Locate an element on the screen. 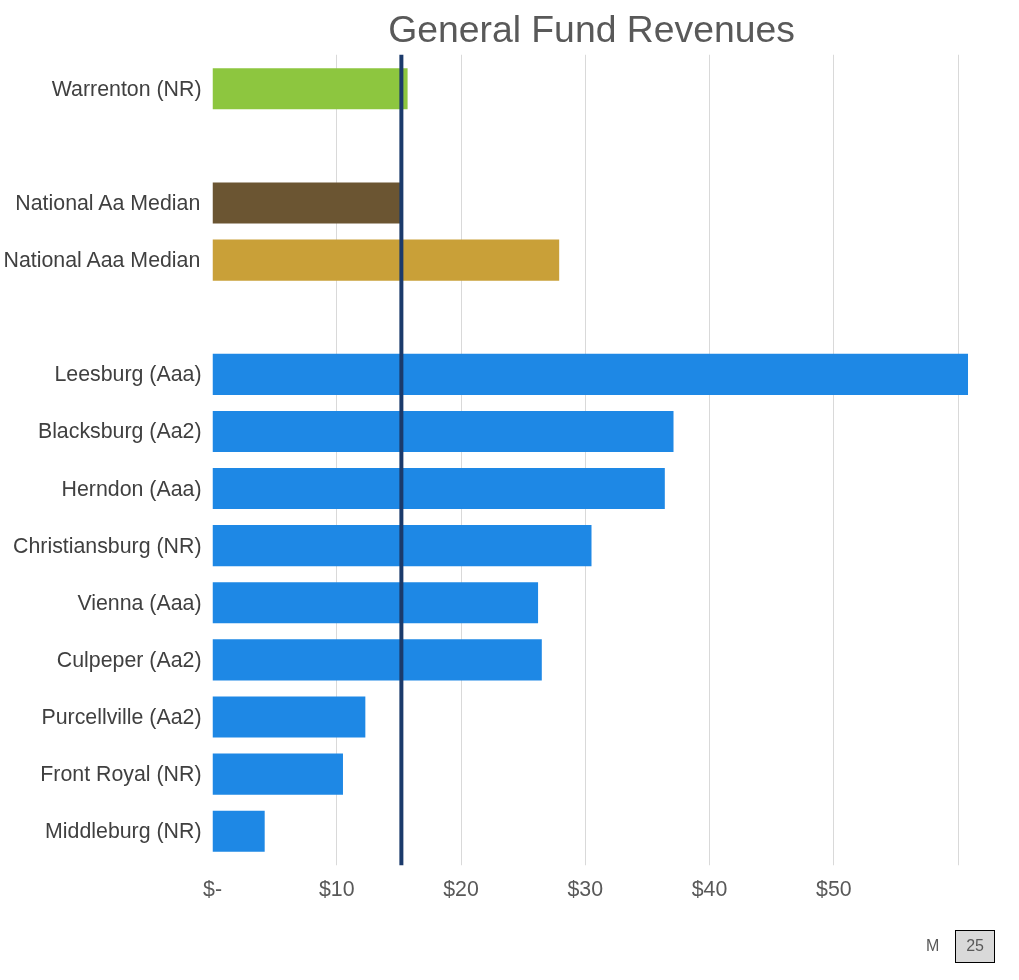  x-tick-label: $50 is located at coordinates (834, 888).